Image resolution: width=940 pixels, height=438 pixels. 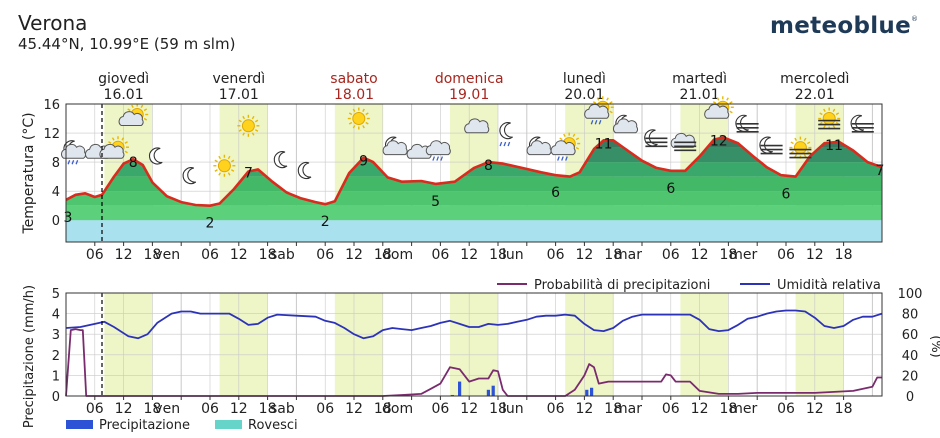 What do you see at coordinates (29, 356) in the screenshot?
I see `precip-axis-label: Precipitazione (mm/h)` at bounding box center [29, 356].